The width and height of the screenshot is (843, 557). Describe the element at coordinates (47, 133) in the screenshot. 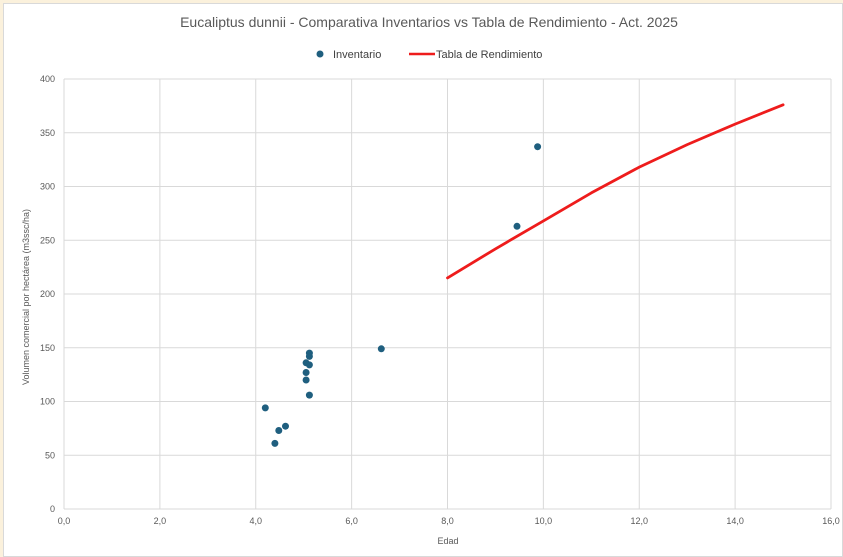

I see `y-tick-label: 350` at that location.